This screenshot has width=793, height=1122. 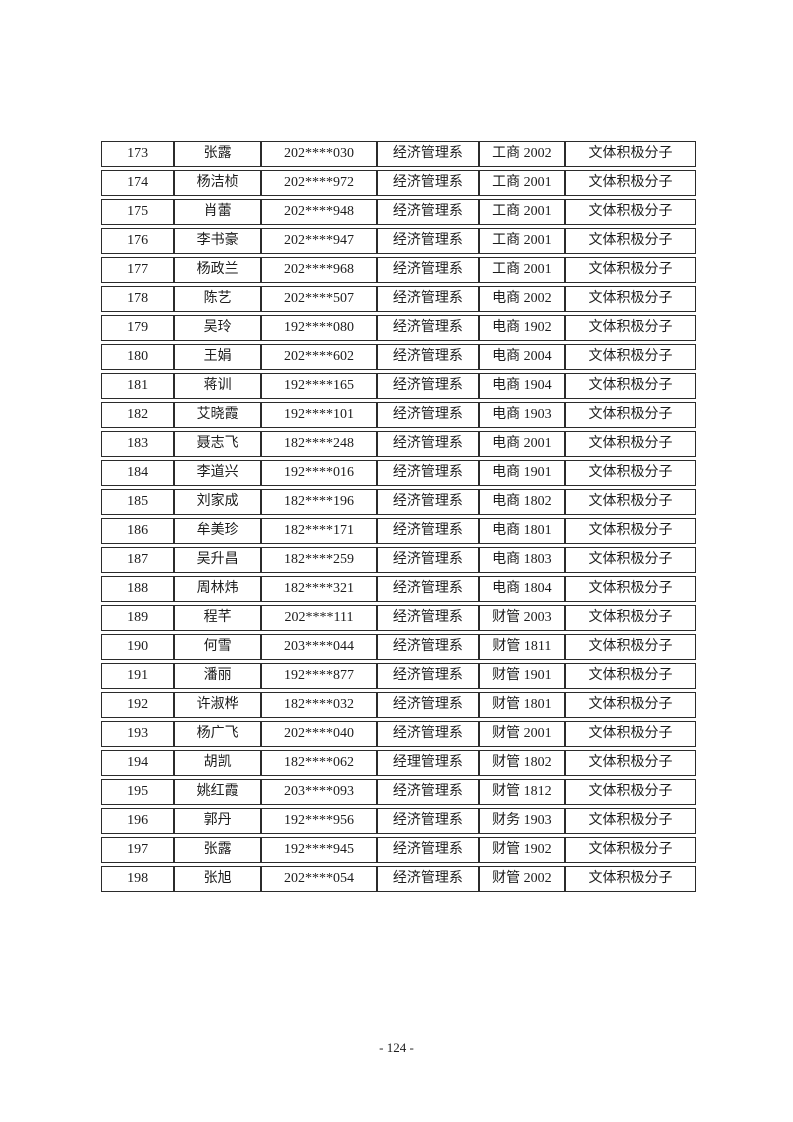 I want to click on cell-index: 173, so click(x=138, y=154).